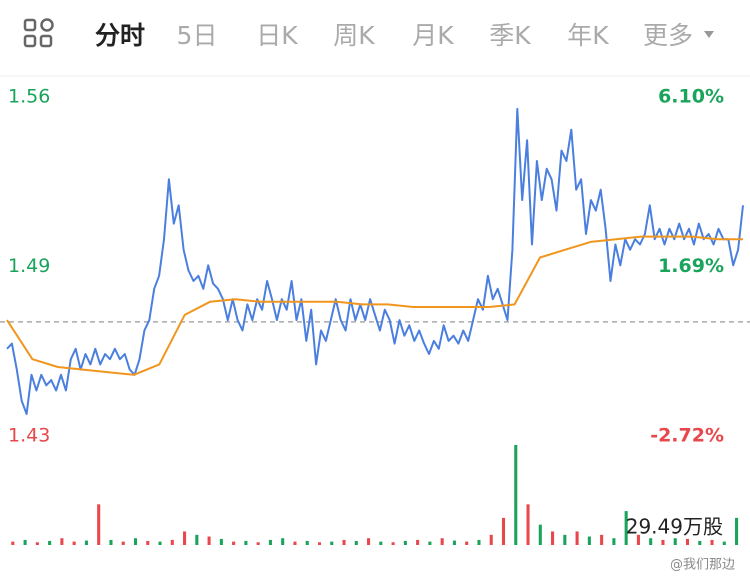  I want to click on y-tick-label: 1.43, so click(29, 436).